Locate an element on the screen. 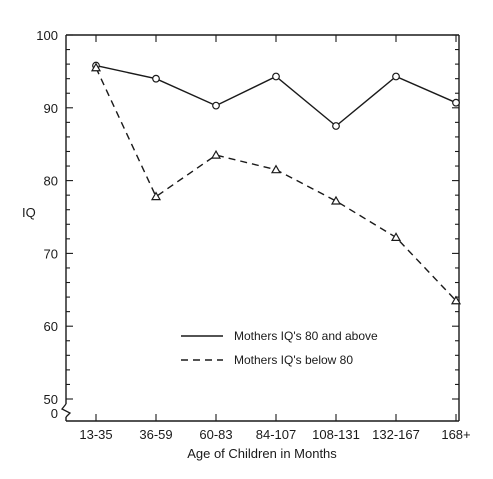 The height and width of the screenshot is (479, 493). x-tick-label: 168+ is located at coordinates (455, 434).